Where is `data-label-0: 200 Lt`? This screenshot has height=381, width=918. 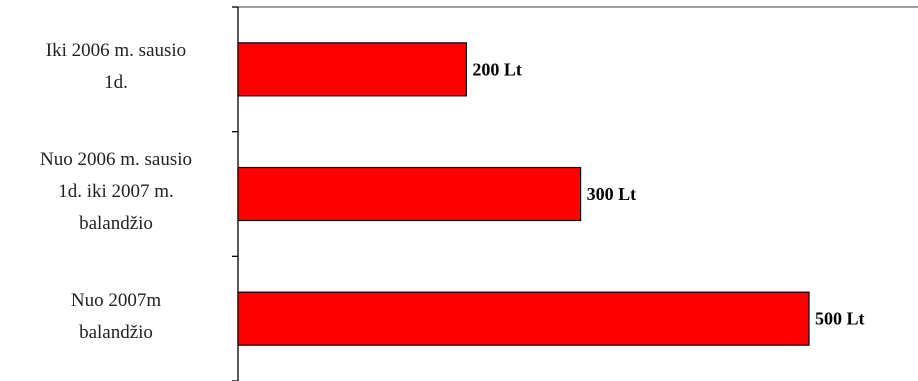 data-label-0: 200 Lt is located at coordinates (497, 69).